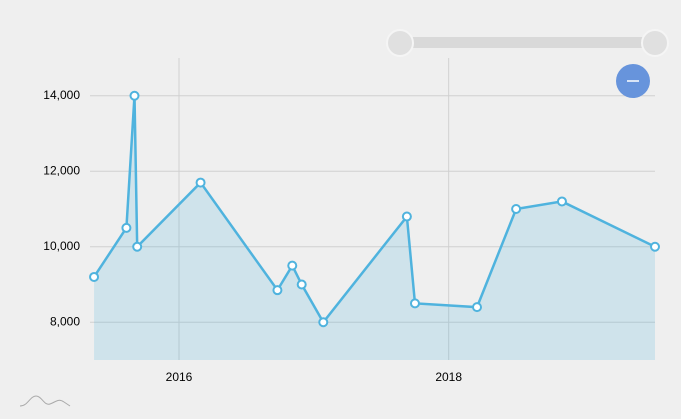 Image resolution: width=681 pixels, height=419 pixels. Describe the element at coordinates (61, 170) in the screenshot. I see `y-tick-label: 12,000` at that location.